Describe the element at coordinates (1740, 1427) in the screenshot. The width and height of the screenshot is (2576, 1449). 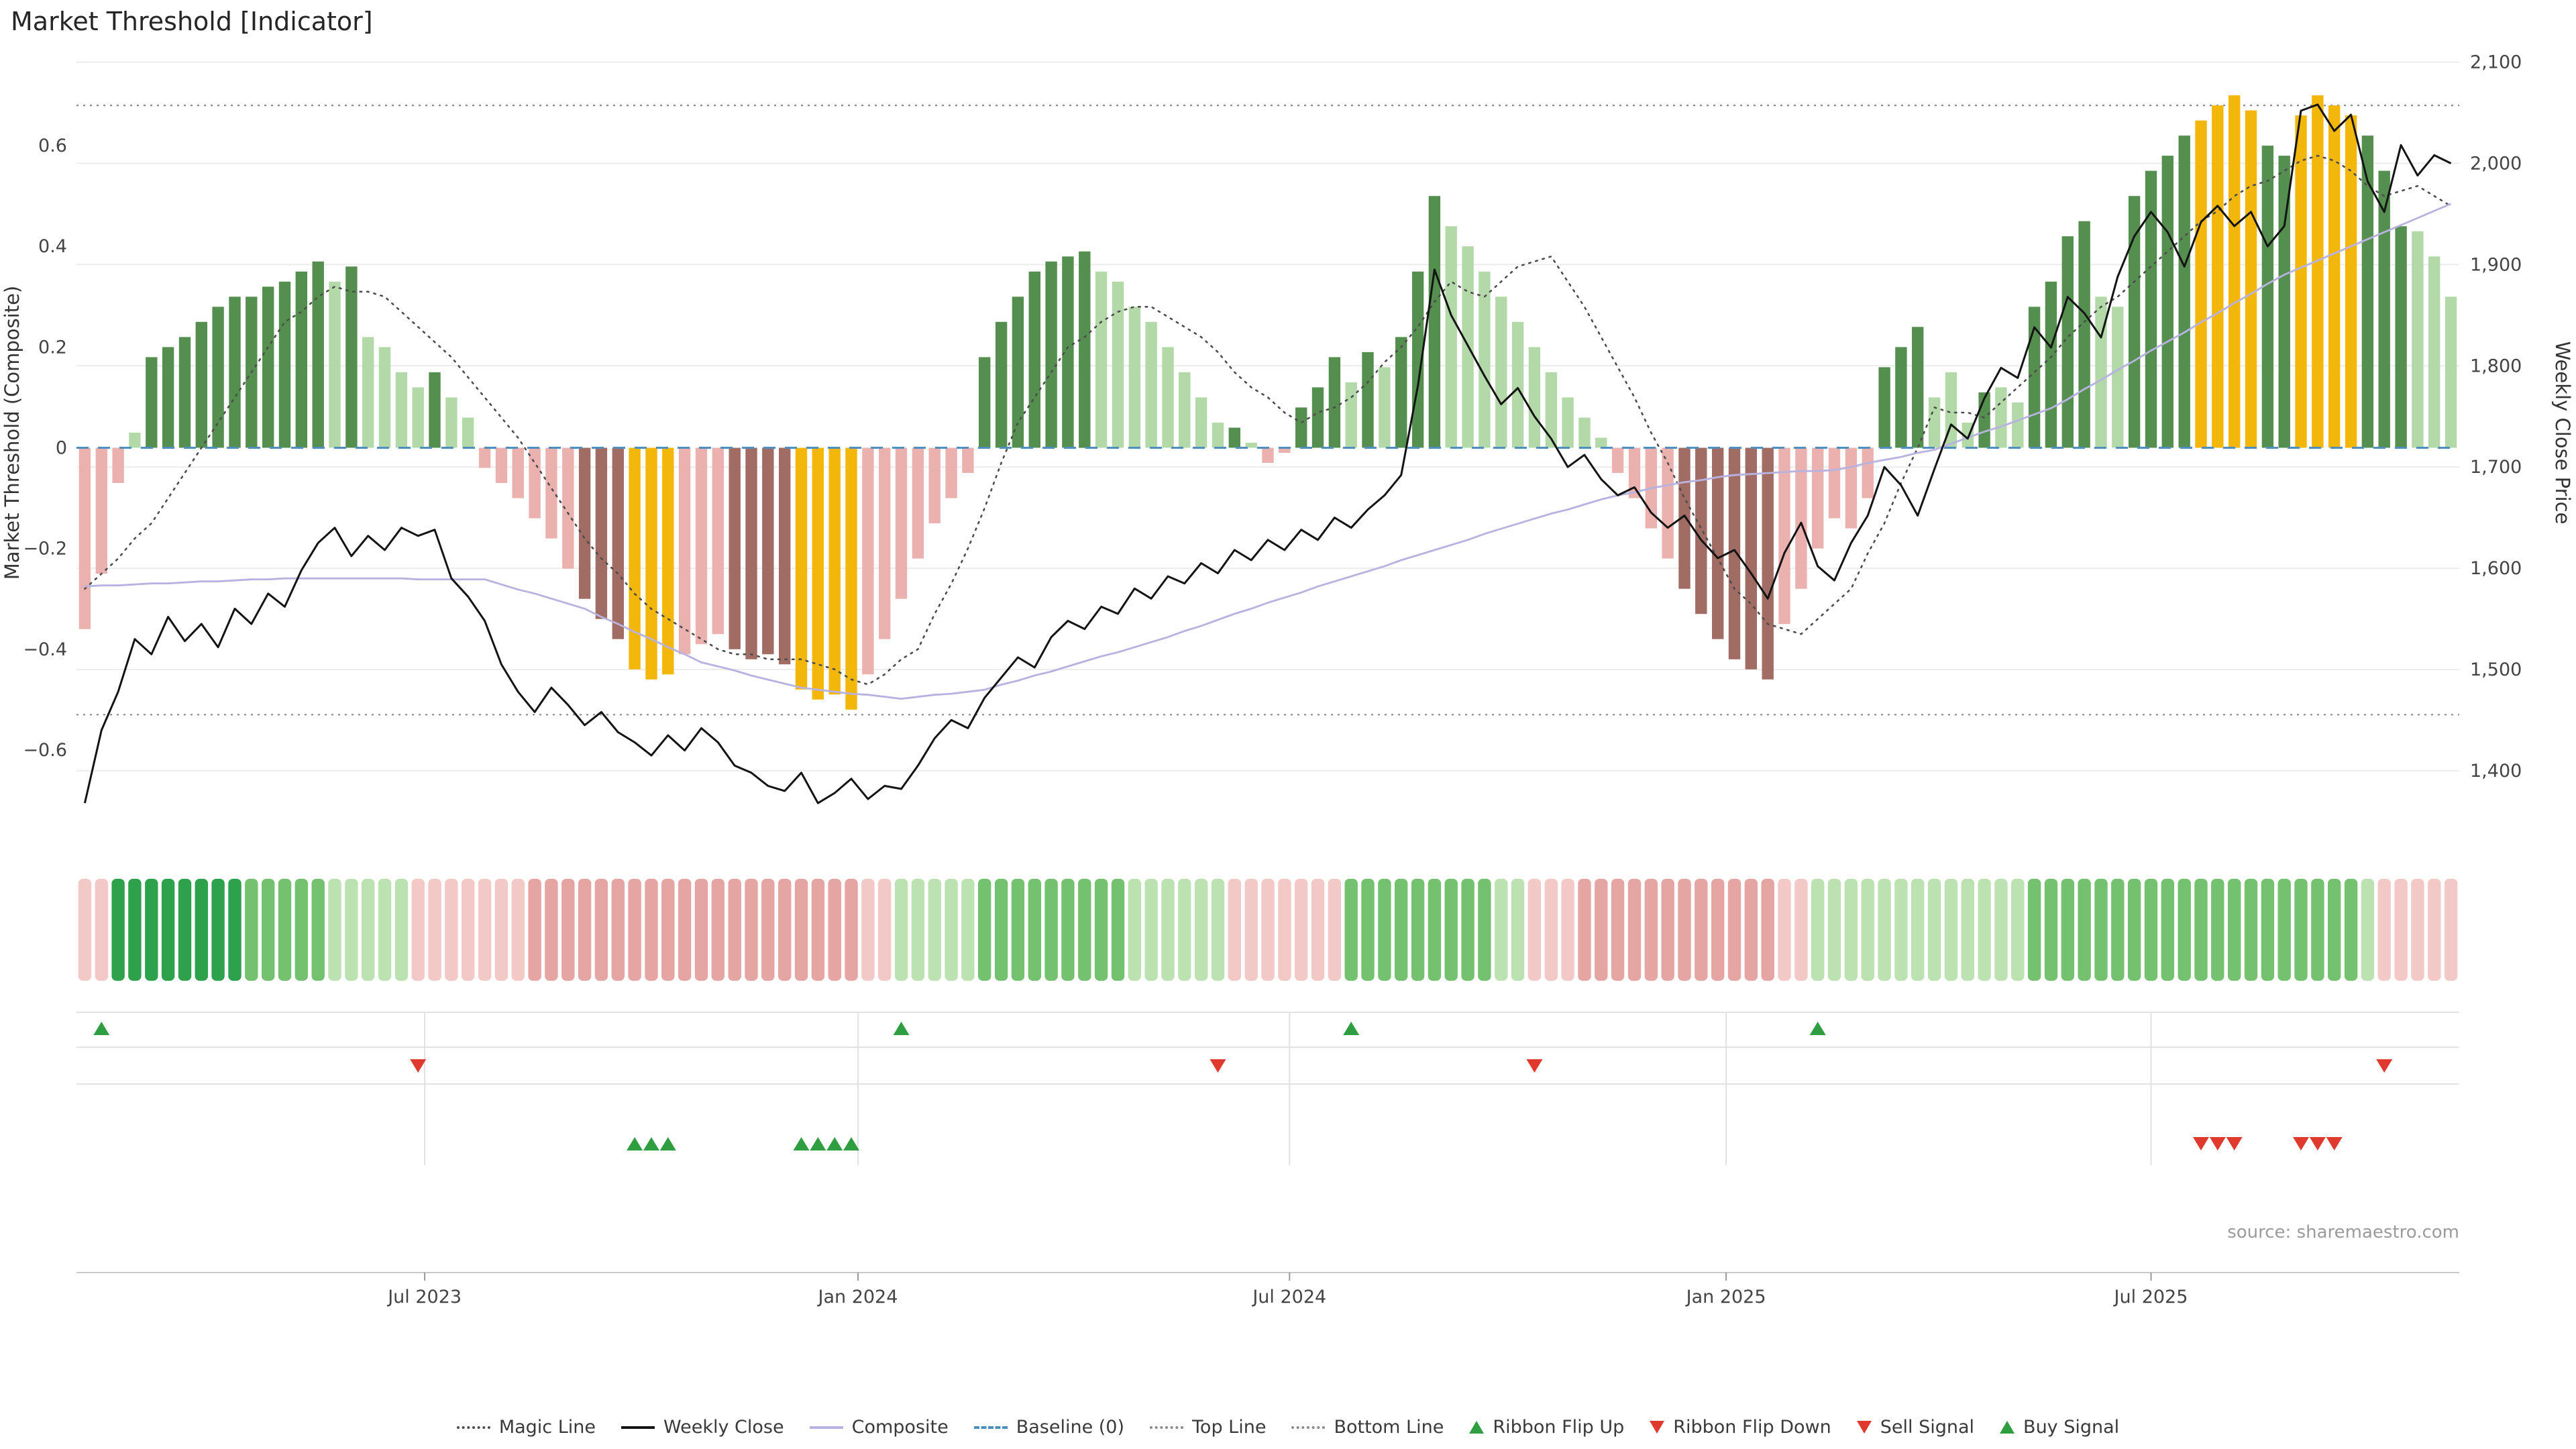
I see `legend-item-ribbon-flip-down: Ribbon Flip Down` at that location.